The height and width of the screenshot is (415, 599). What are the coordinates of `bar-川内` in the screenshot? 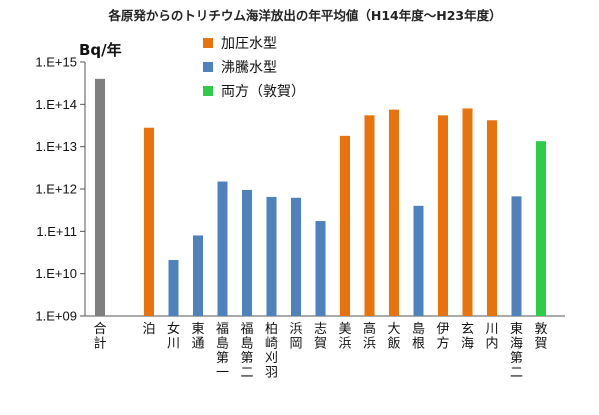 It's located at (492, 218).